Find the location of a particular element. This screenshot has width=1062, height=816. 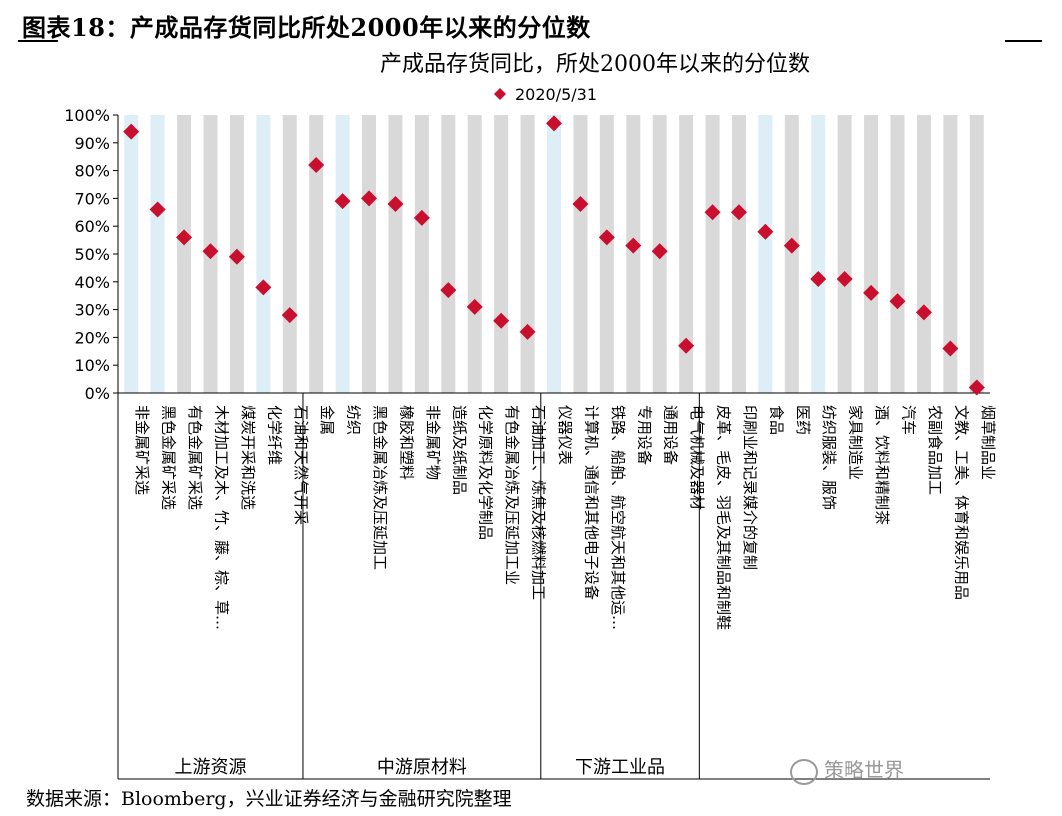

category-label: 石油和天然气开采 is located at coordinates (301, 465).